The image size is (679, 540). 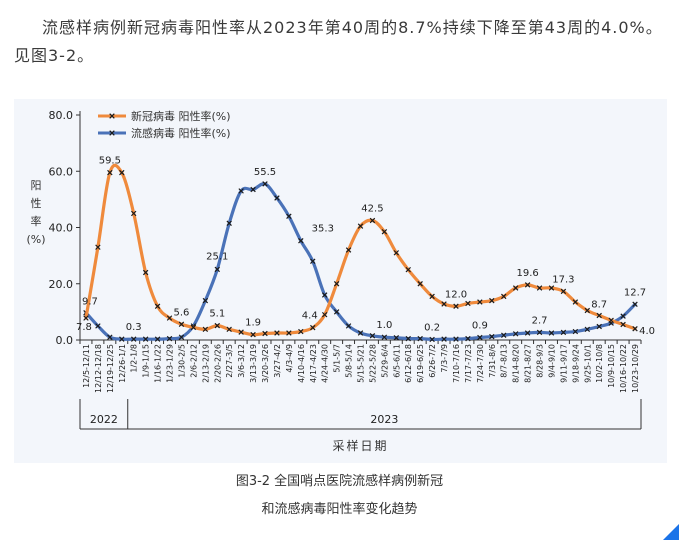 What do you see at coordinates (432, 361) in the screenshot?
I see `x-tick-label: 6/26-7/2` at bounding box center [432, 361].